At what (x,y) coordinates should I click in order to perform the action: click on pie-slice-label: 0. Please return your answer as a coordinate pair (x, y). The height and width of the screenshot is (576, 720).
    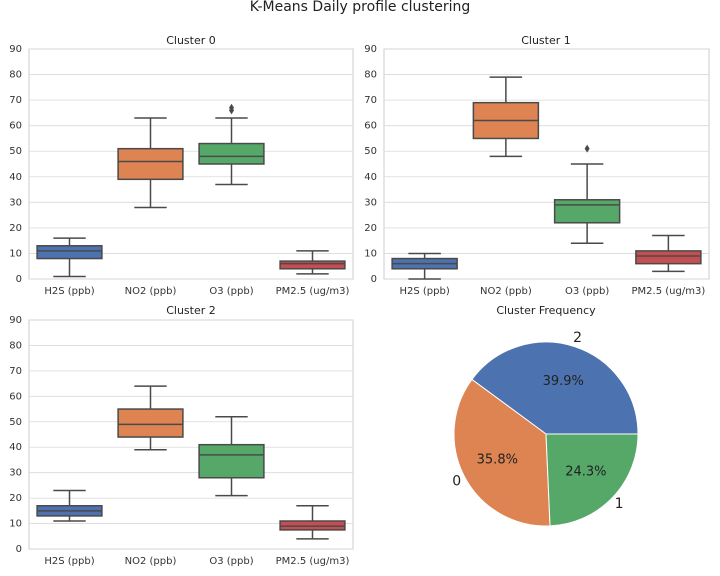
    Looking at the image, I should click on (456, 482).